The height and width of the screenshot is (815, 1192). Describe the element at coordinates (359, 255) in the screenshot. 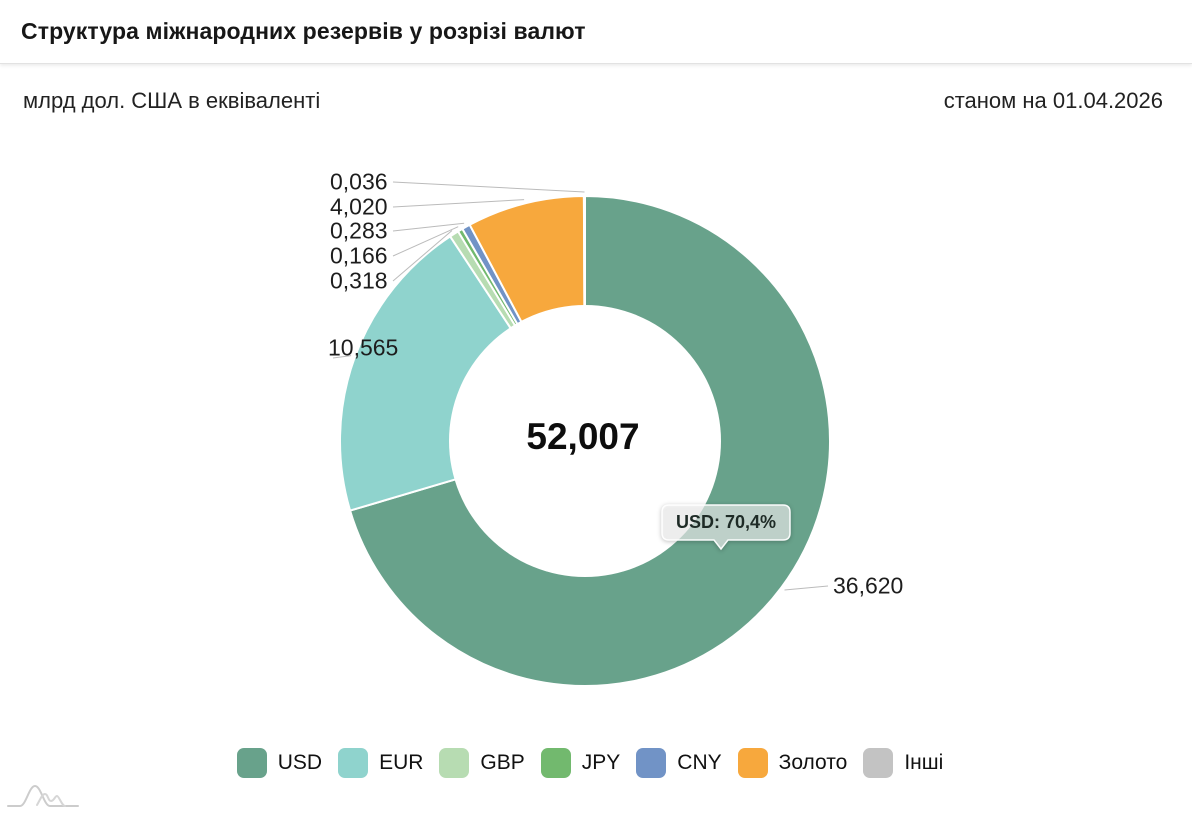

I see `slice-value-label-jpy: 0,166` at that location.